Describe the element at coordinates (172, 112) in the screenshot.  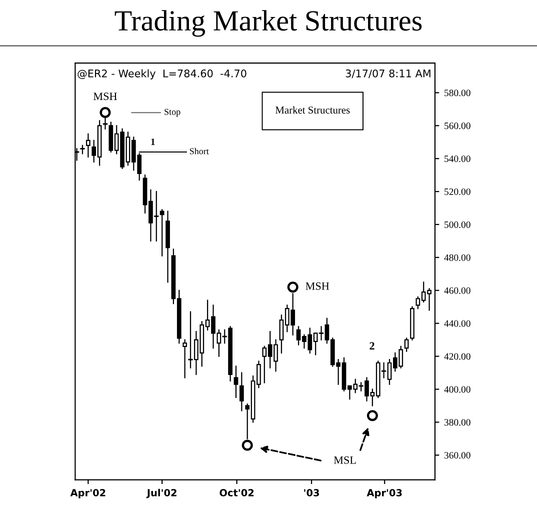
I see `annotation: Stop` at that location.